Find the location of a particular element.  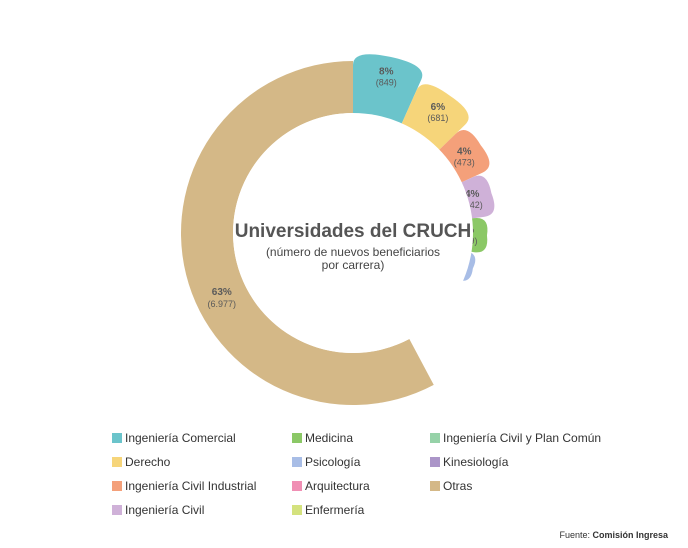

source-note: Fuente: Comisión Ingresa is located at coordinates (613, 535).